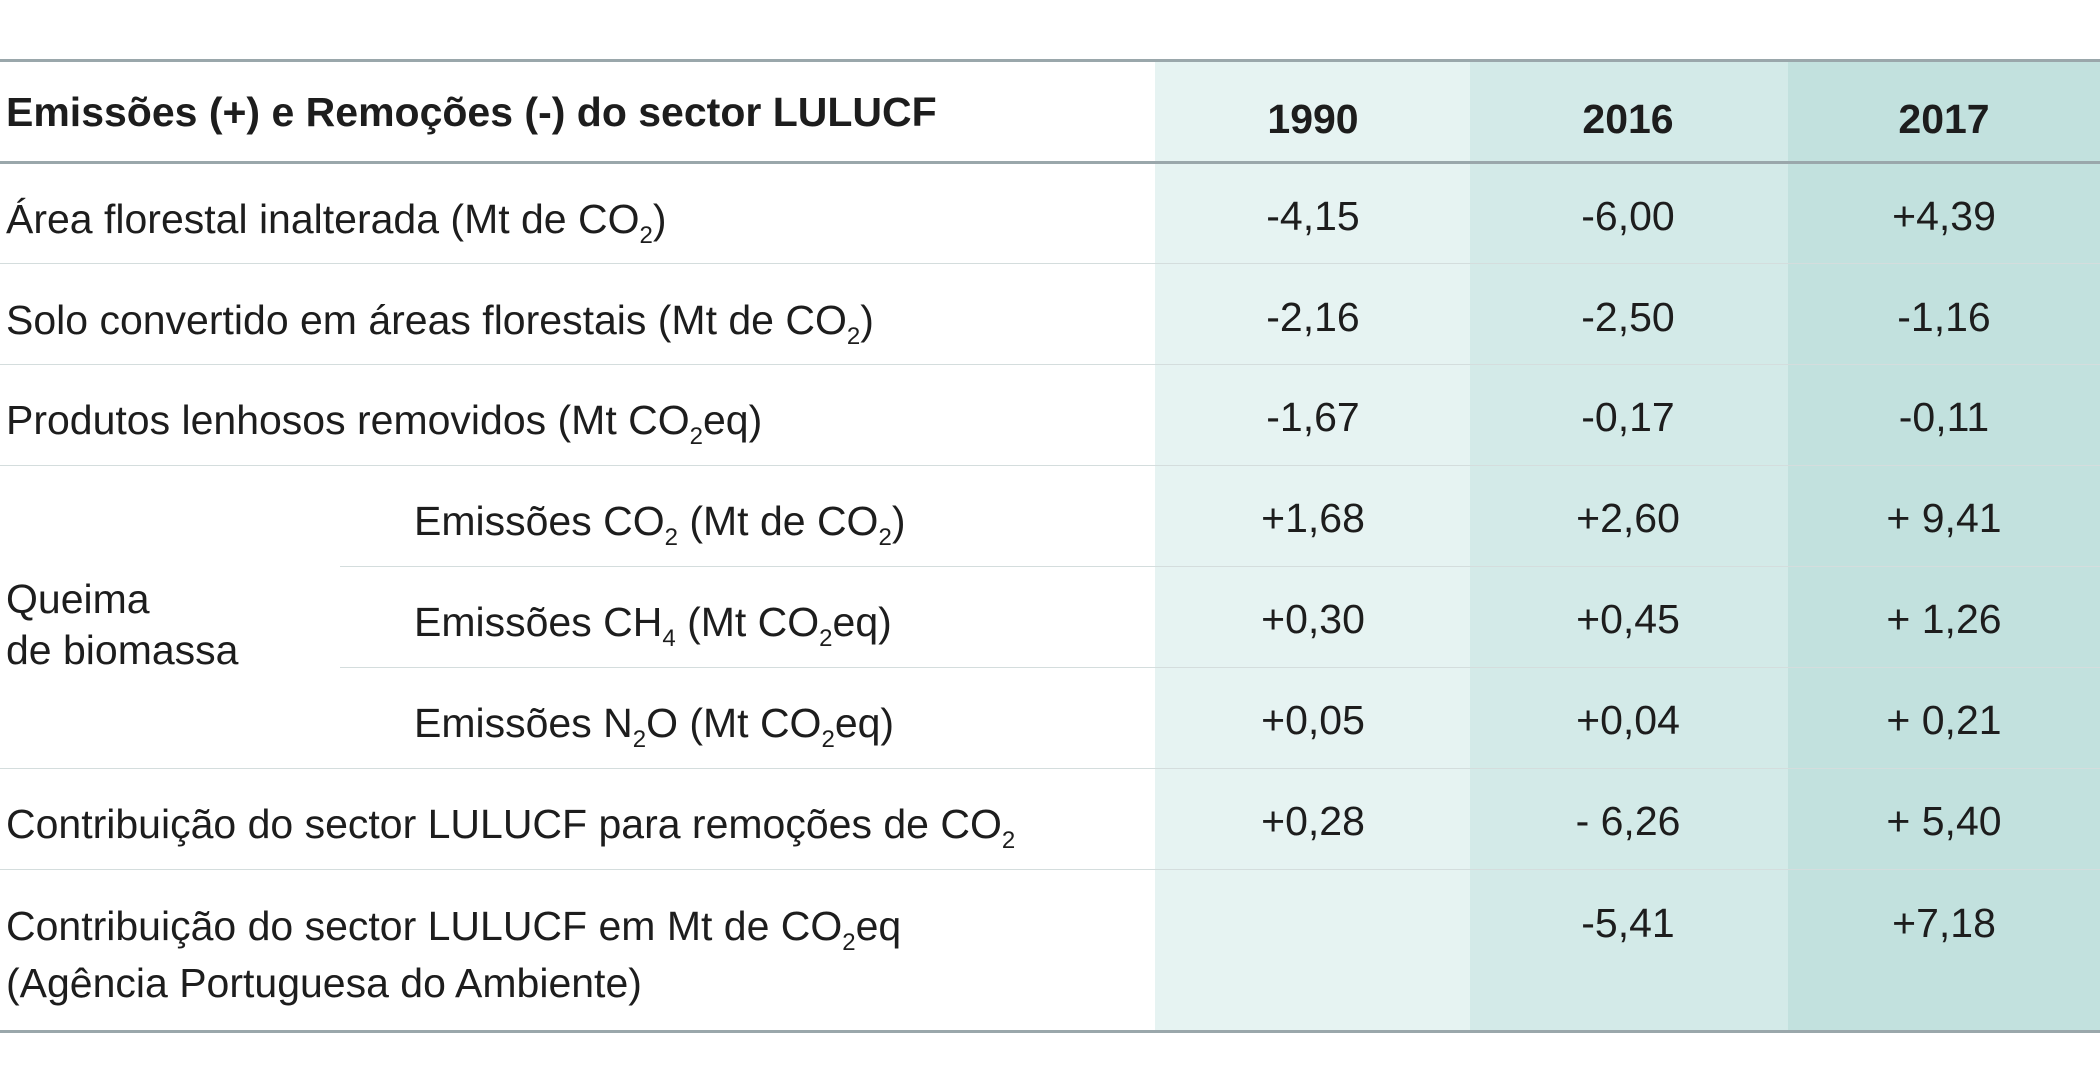 This screenshot has height=1089, width=2100. I want to click on table-bottom-rule, so click(1050, 1031).